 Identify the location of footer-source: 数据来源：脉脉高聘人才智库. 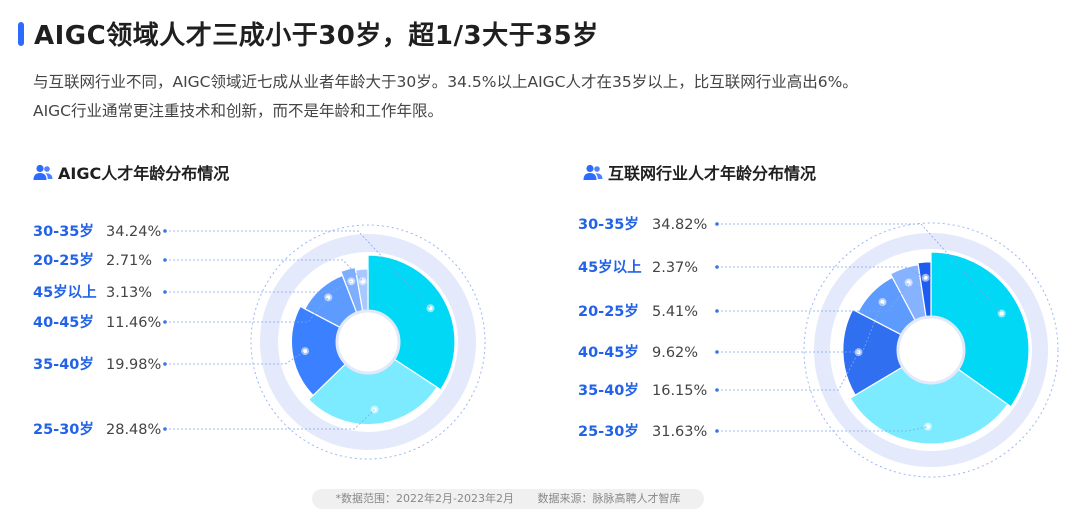
(609, 498).